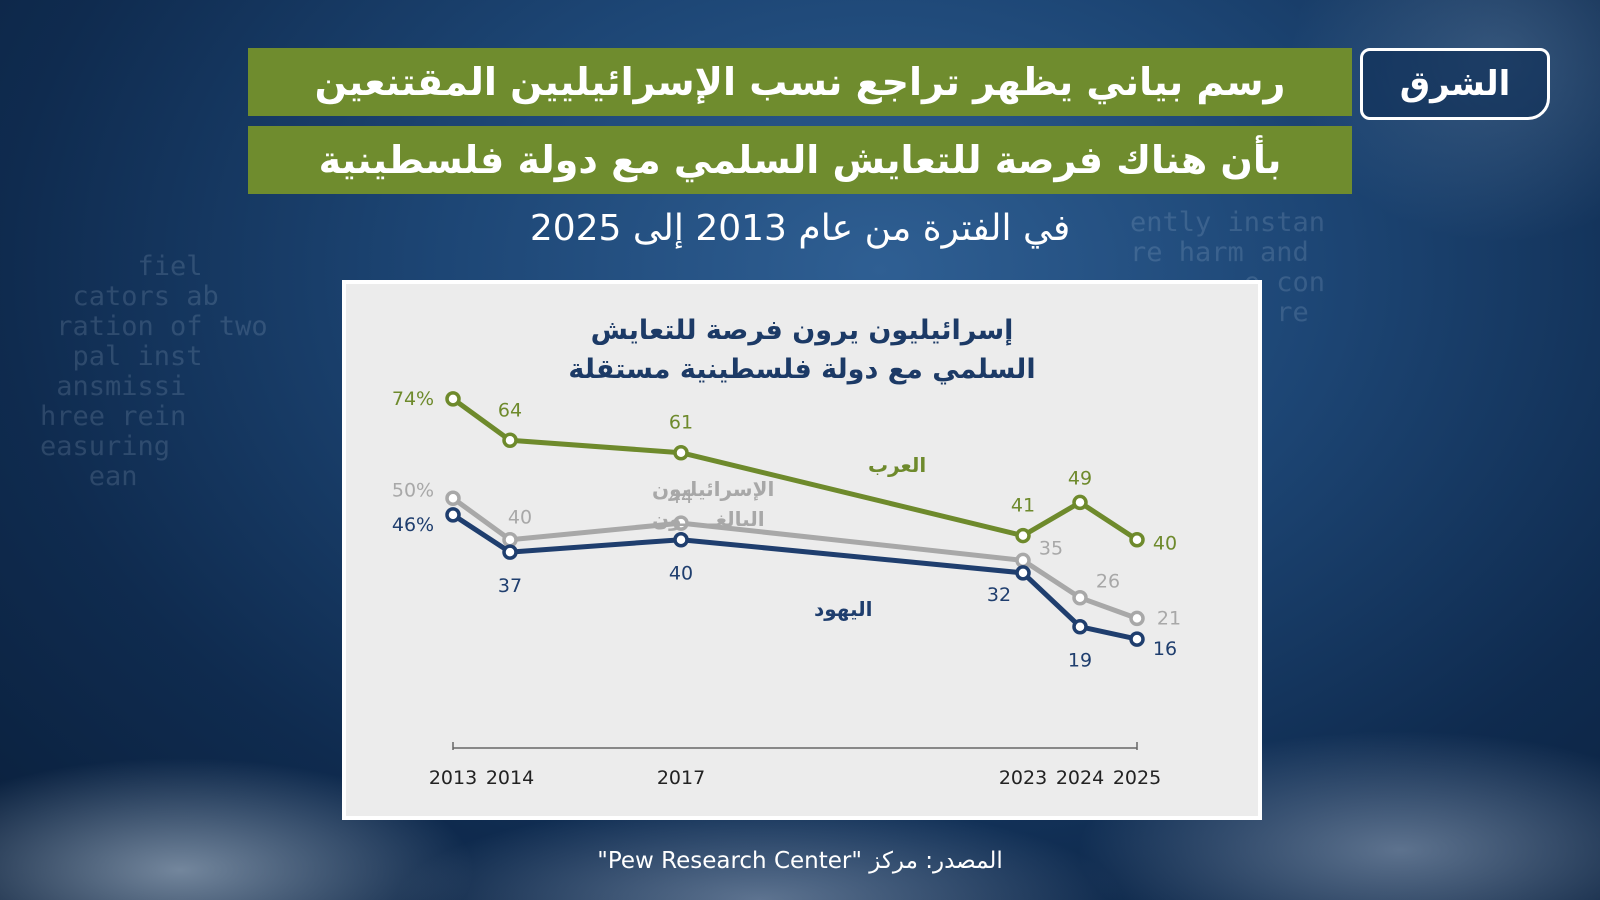 The height and width of the screenshot is (900, 1600). Describe the element at coordinates (1080, 778) in the screenshot. I see `x-tick-label: 2024` at that location.